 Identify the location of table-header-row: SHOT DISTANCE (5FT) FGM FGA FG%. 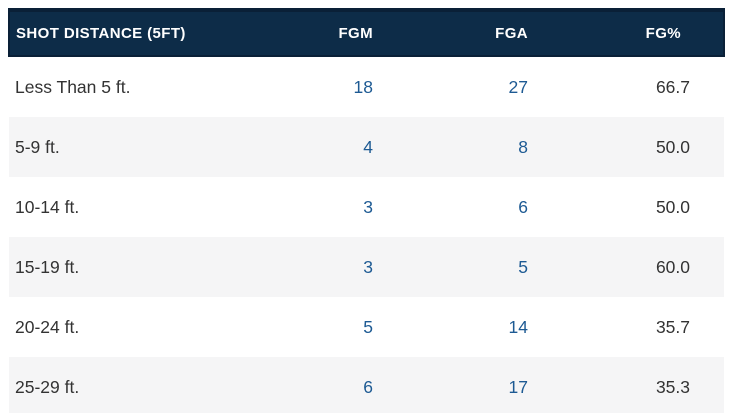
(366, 33).